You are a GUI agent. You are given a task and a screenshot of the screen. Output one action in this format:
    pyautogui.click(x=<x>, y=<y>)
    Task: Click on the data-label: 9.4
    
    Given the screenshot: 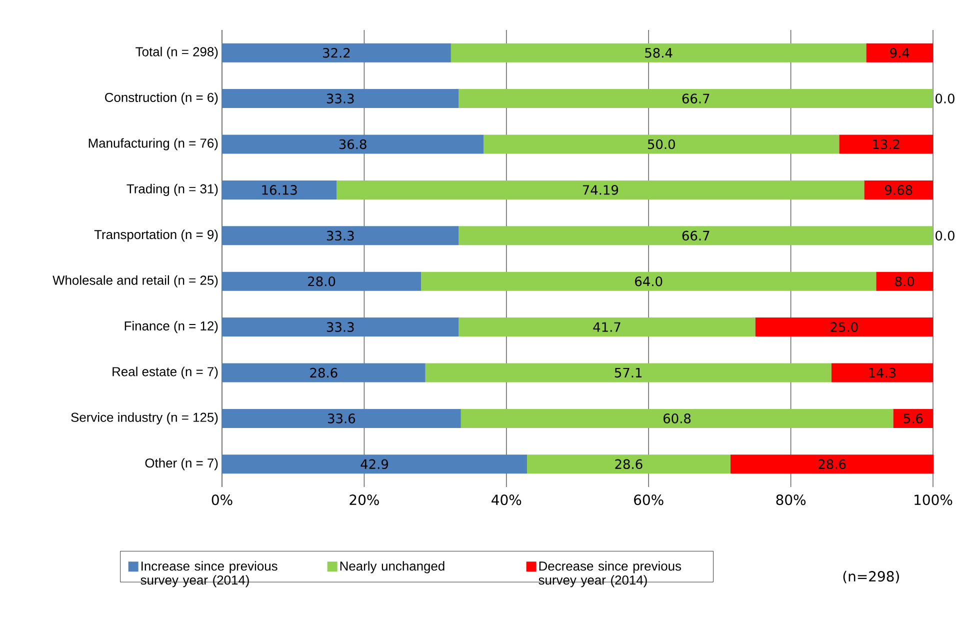 What is the action you would take?
    pyautogui.click(x=900, y=53)
    